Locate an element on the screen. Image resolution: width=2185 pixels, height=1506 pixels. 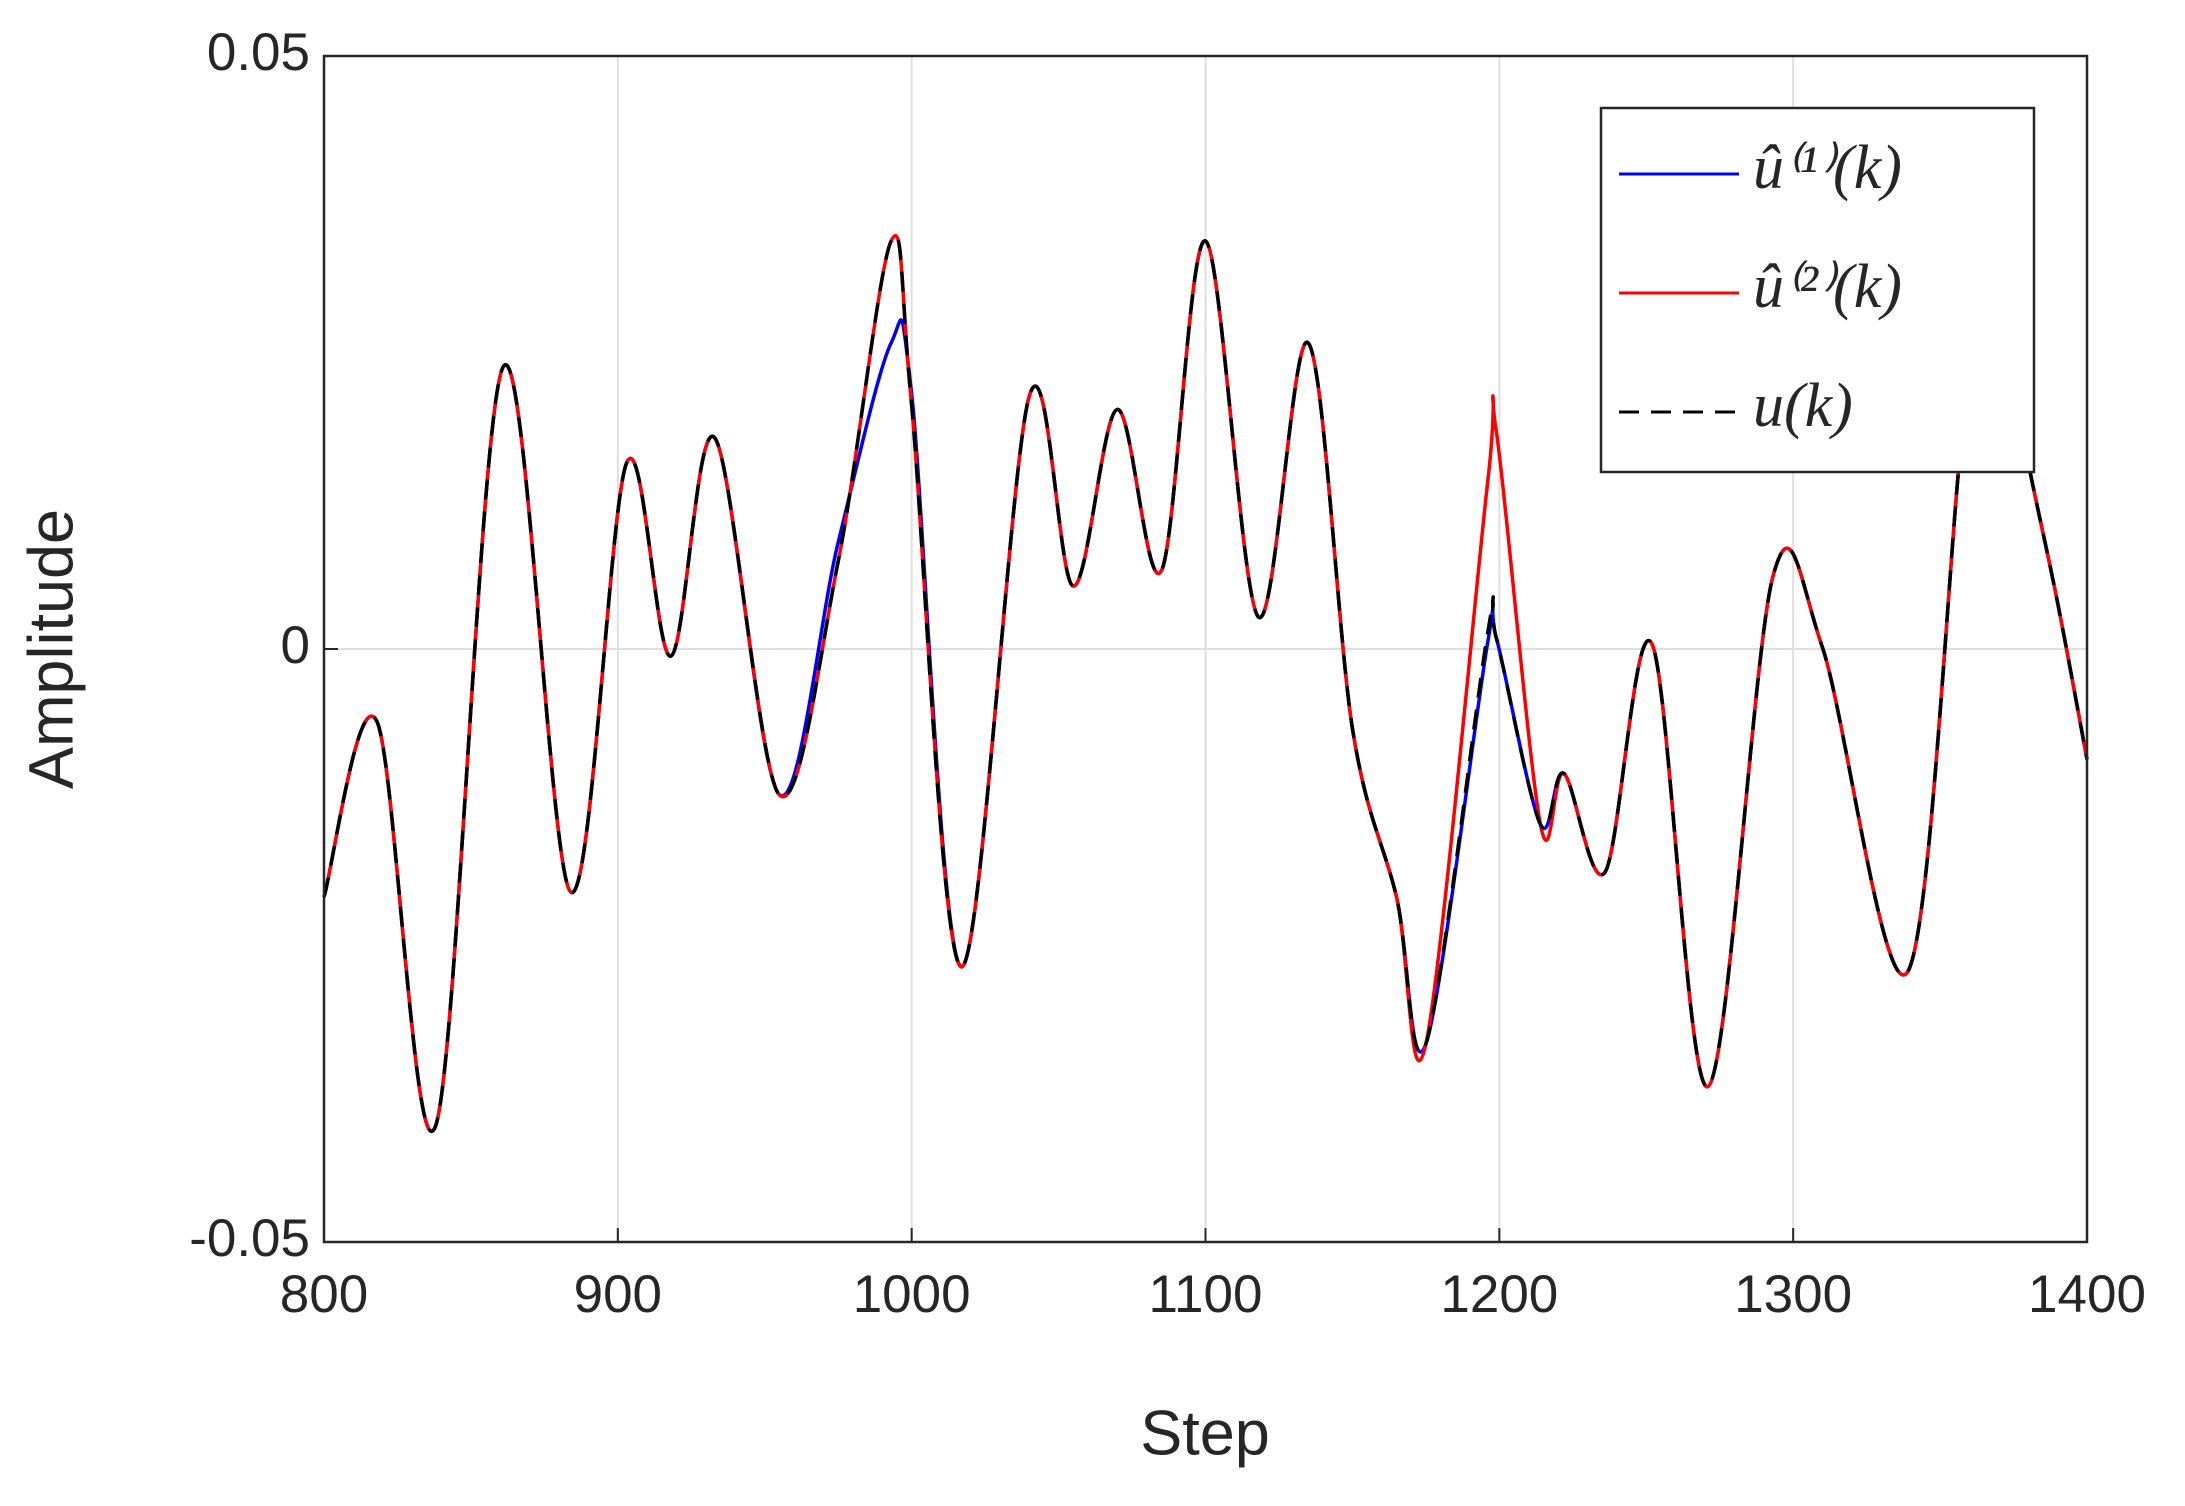
y-tick-label: -0.05 is located at coordinates (249, 1238).